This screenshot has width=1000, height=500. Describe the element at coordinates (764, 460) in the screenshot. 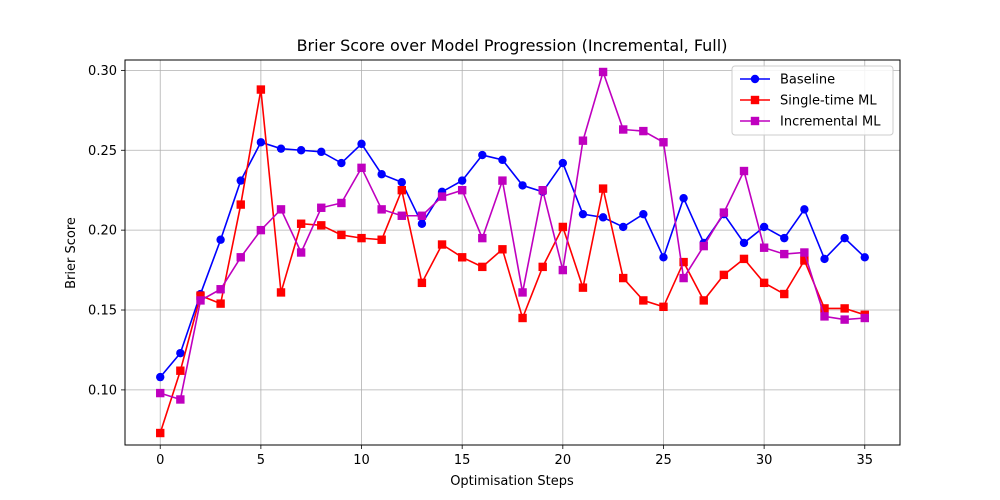

I see `x-tick-label: 30` at that location.